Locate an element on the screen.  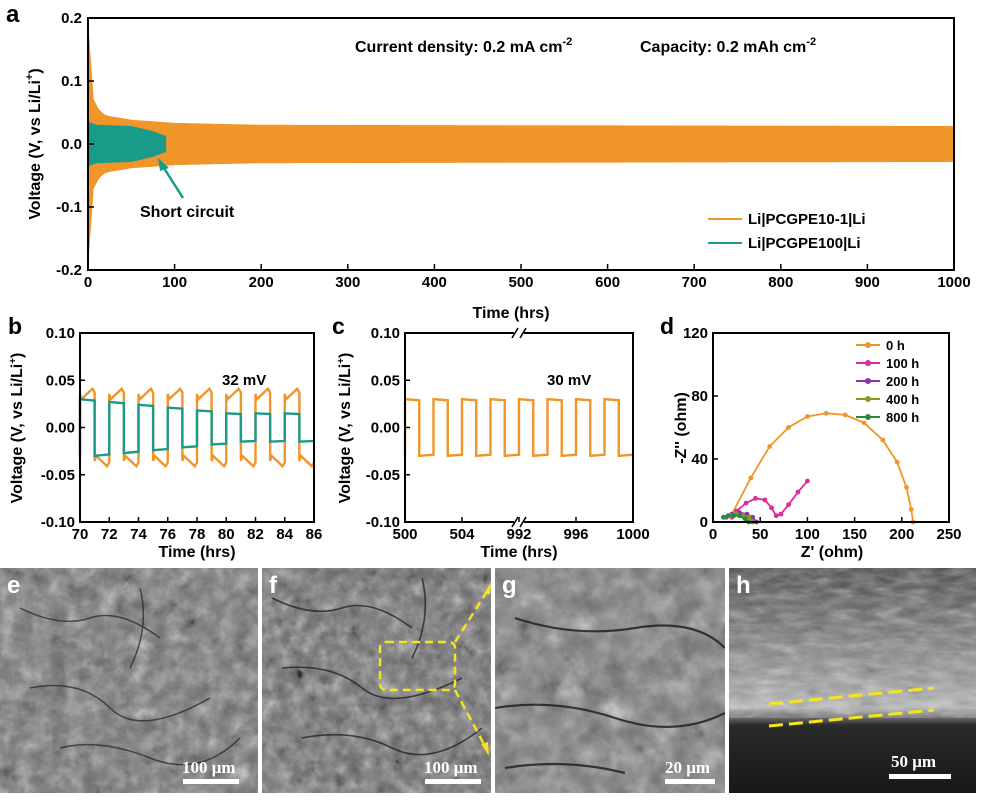
a-xtick-7: 700 is located at coordinates (694, 282).